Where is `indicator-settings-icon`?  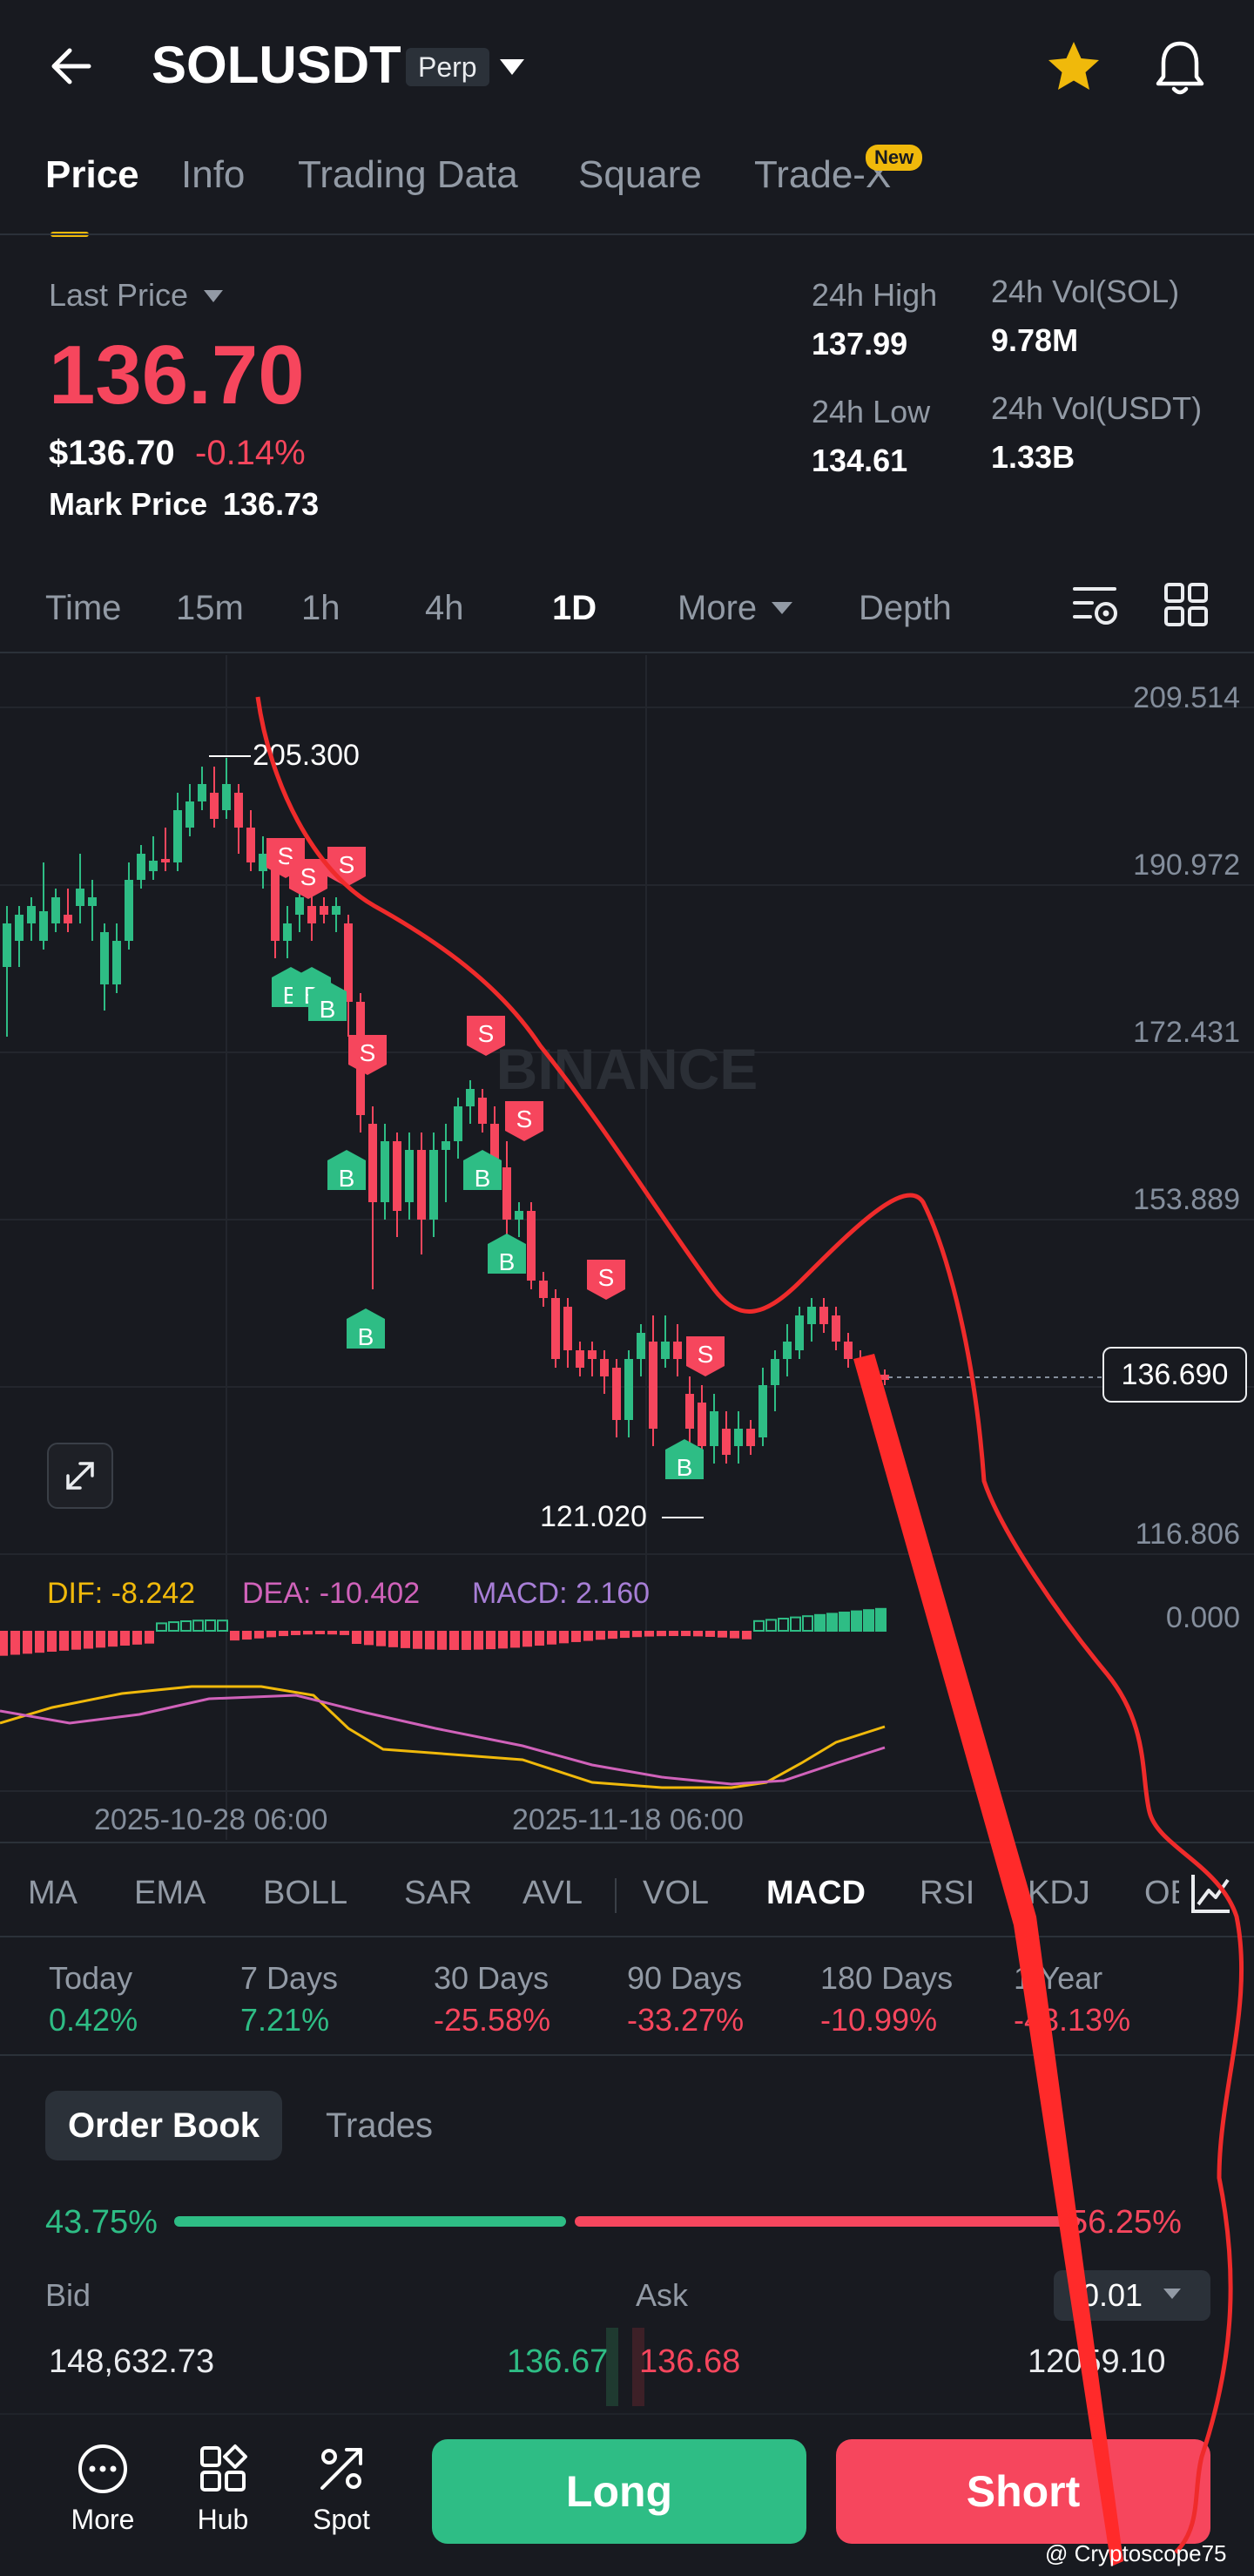
indicator-settings-icon is located at coordinates (1211, 1893).